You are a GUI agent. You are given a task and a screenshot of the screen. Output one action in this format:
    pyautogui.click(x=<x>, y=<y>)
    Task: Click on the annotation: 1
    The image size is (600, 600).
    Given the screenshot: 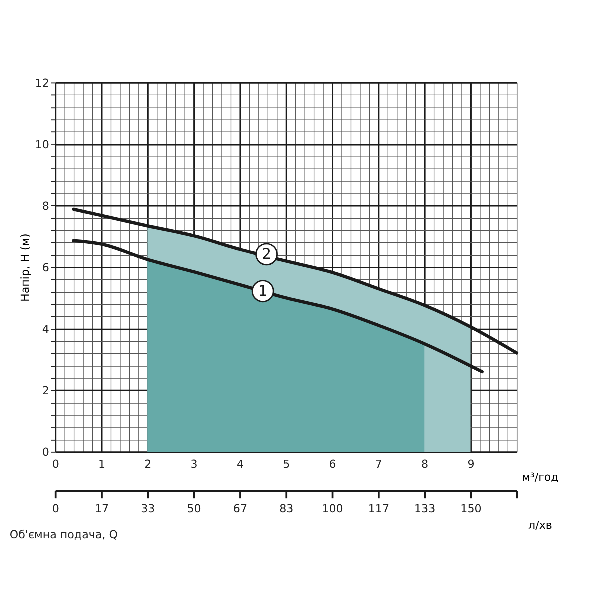 What is the action you would take?
    pyautogui.click(x=263, y=291)
    